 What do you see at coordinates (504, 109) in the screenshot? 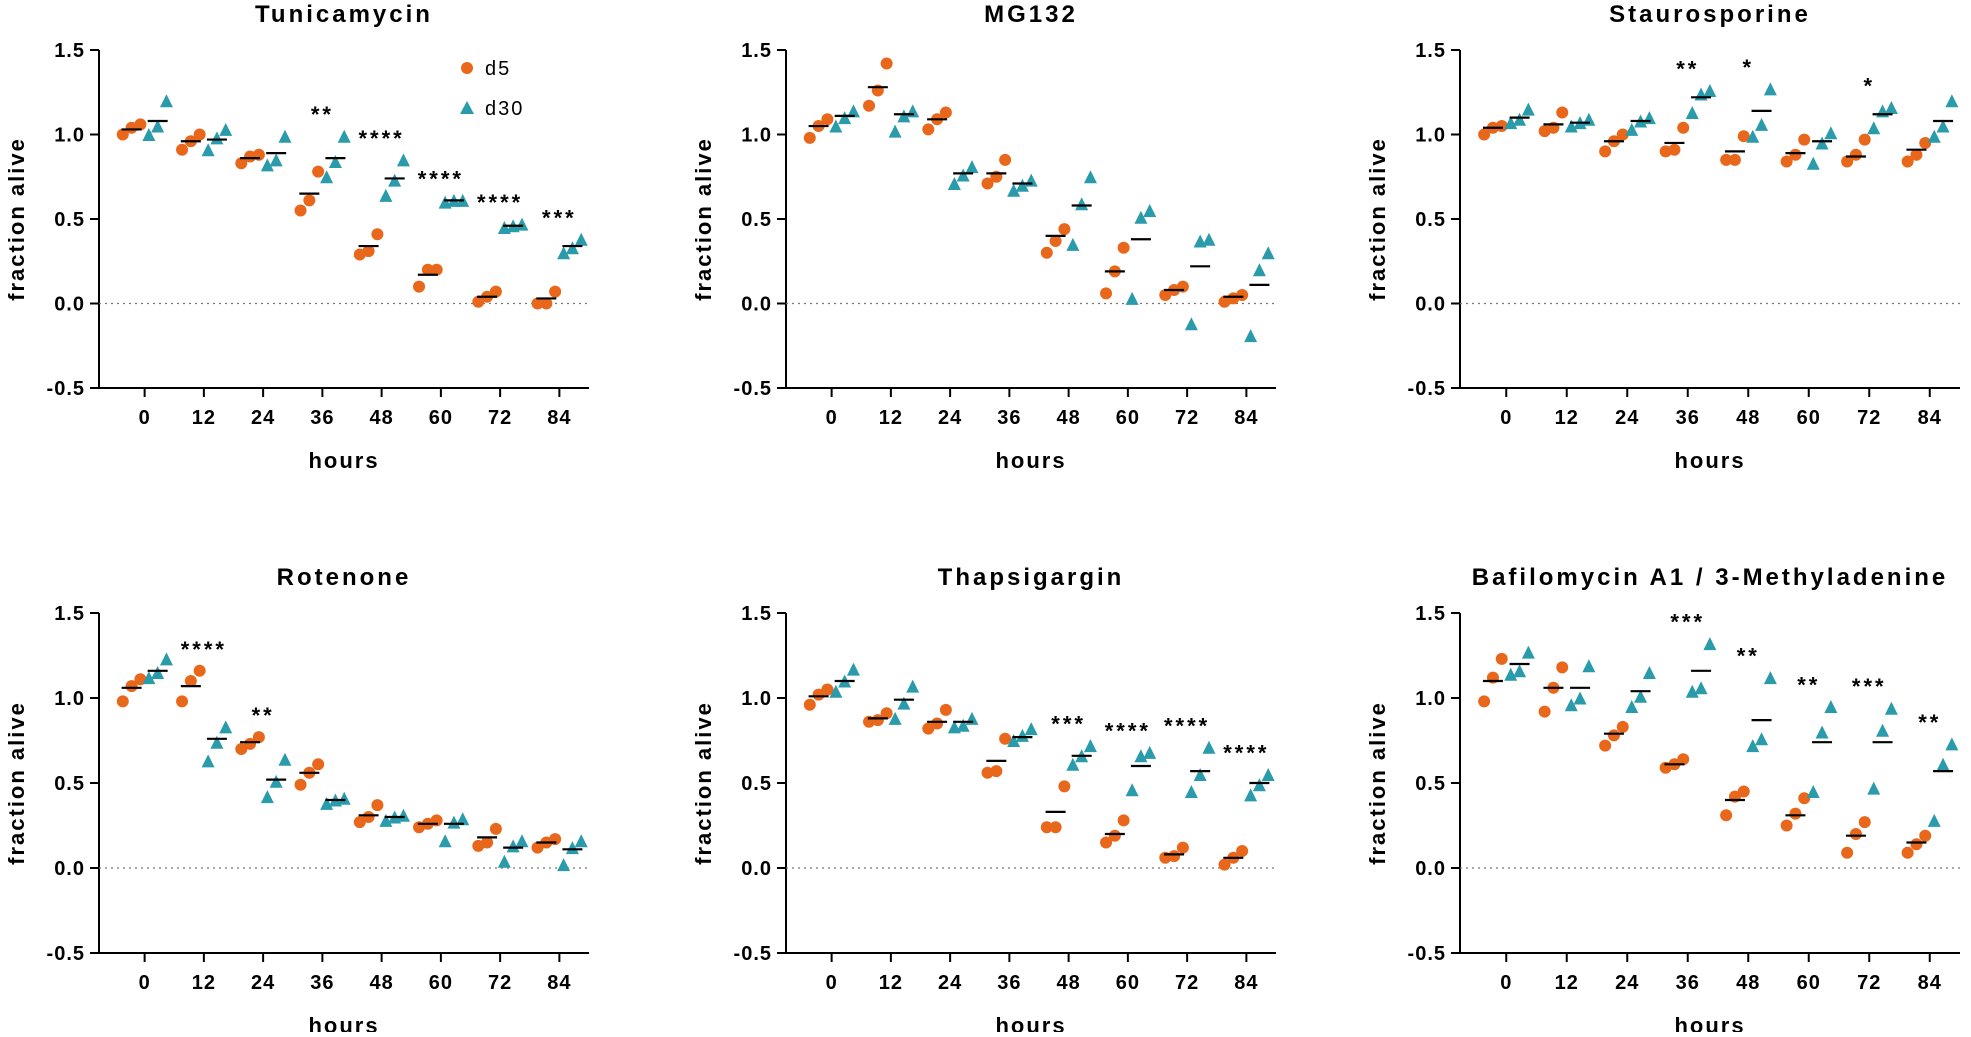
I see `legend-label-d30: d30` at bounding box center [504, 109].